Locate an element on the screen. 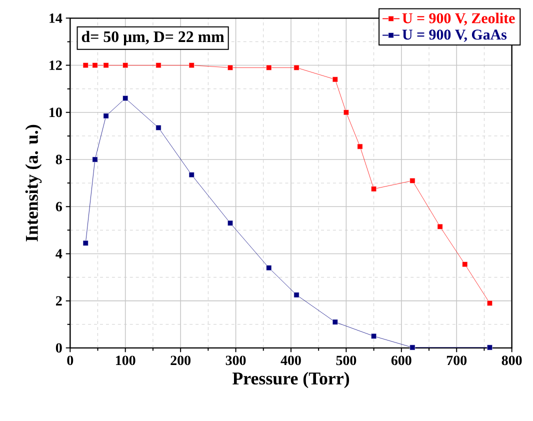  y-tick-label: 6 is located at coordinates (59, 207).